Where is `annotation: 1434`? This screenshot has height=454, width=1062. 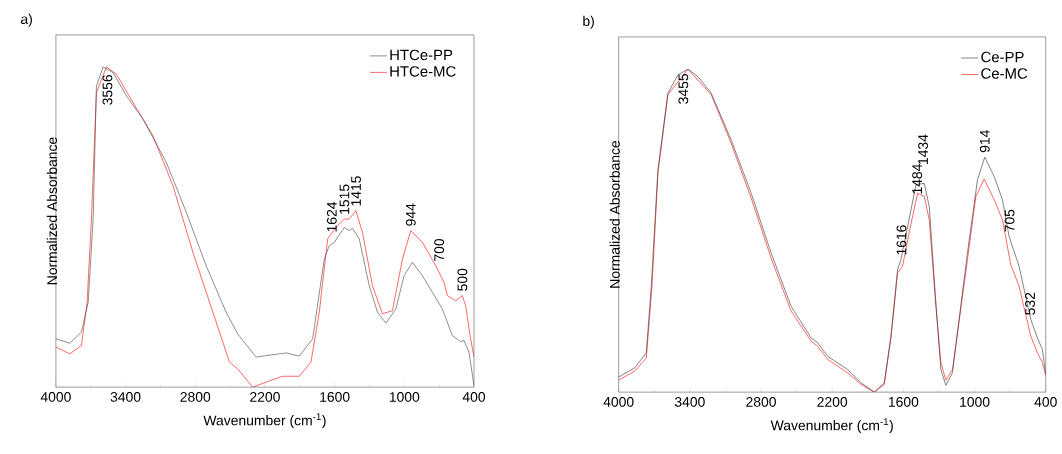 annotation: 1434 is located at coordinates (923, 149).